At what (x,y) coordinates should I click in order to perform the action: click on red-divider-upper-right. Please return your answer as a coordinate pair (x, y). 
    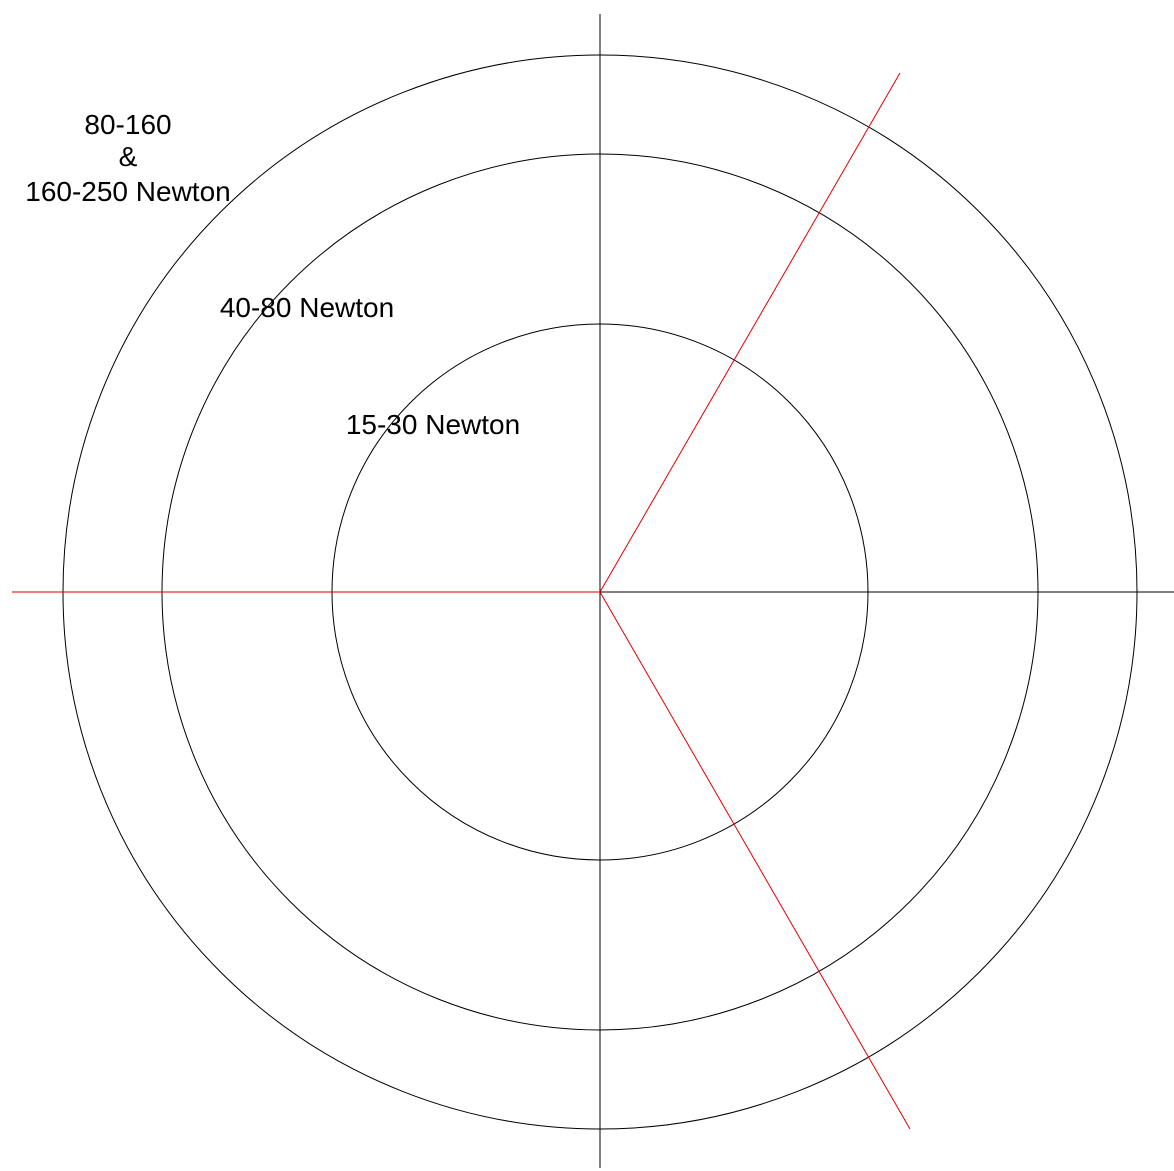
    Looking at the image, I should click on (750, 332).